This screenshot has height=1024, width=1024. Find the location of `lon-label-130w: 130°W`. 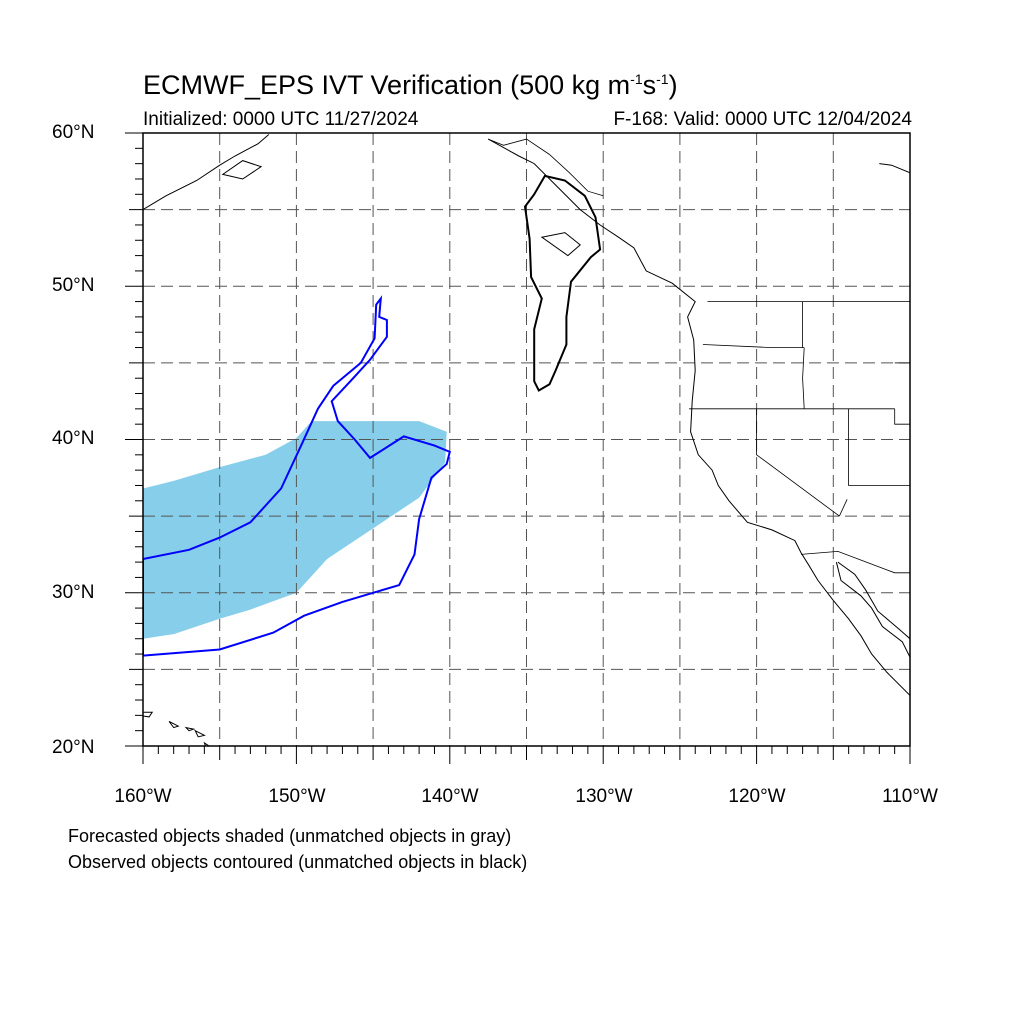

lon-label-130w: 130°W is located at coordinates (604, 796).